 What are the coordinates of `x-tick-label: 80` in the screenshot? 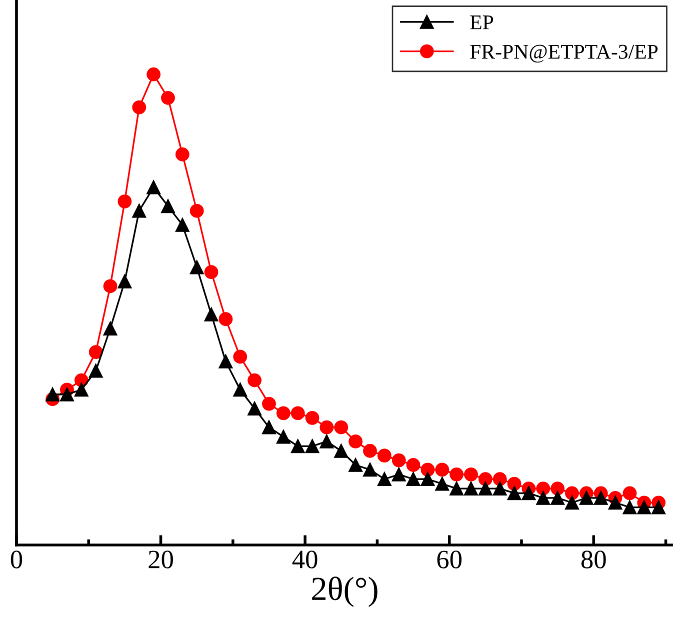 It's located at (593, 559).